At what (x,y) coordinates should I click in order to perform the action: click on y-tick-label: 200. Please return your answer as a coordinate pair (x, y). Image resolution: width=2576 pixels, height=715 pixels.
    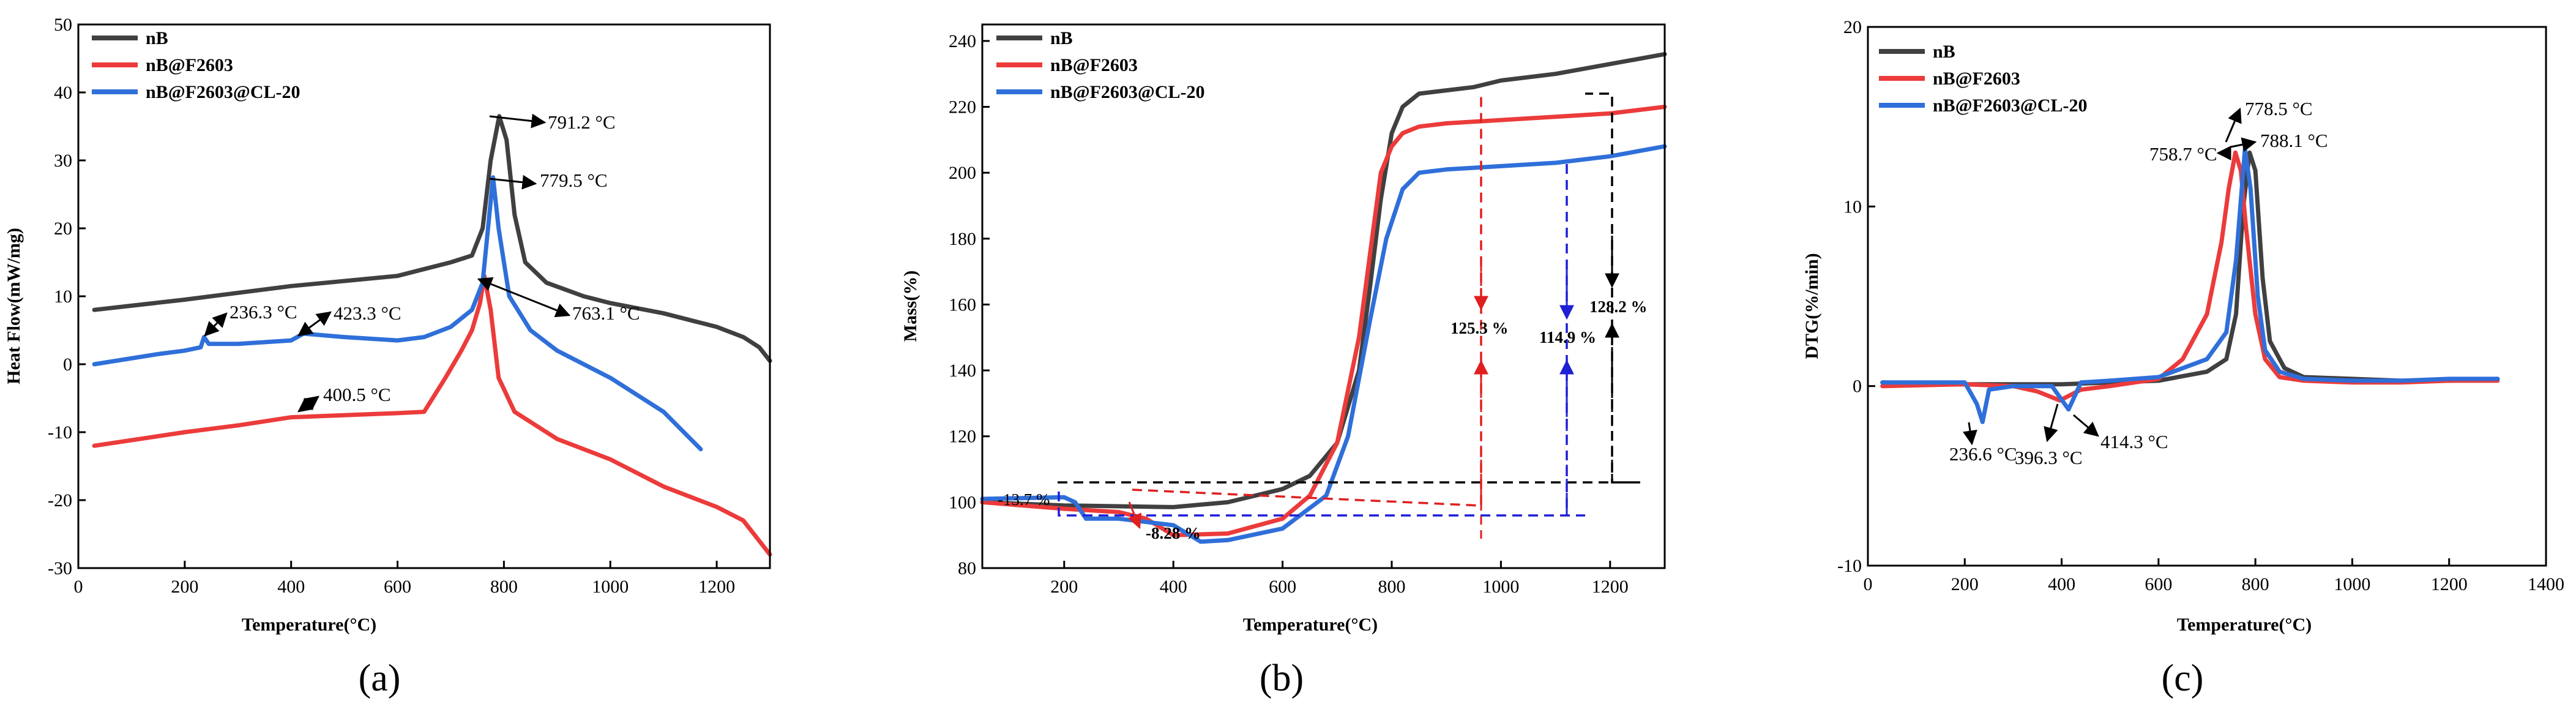
    Looking at the image, I should click on (962, 173).